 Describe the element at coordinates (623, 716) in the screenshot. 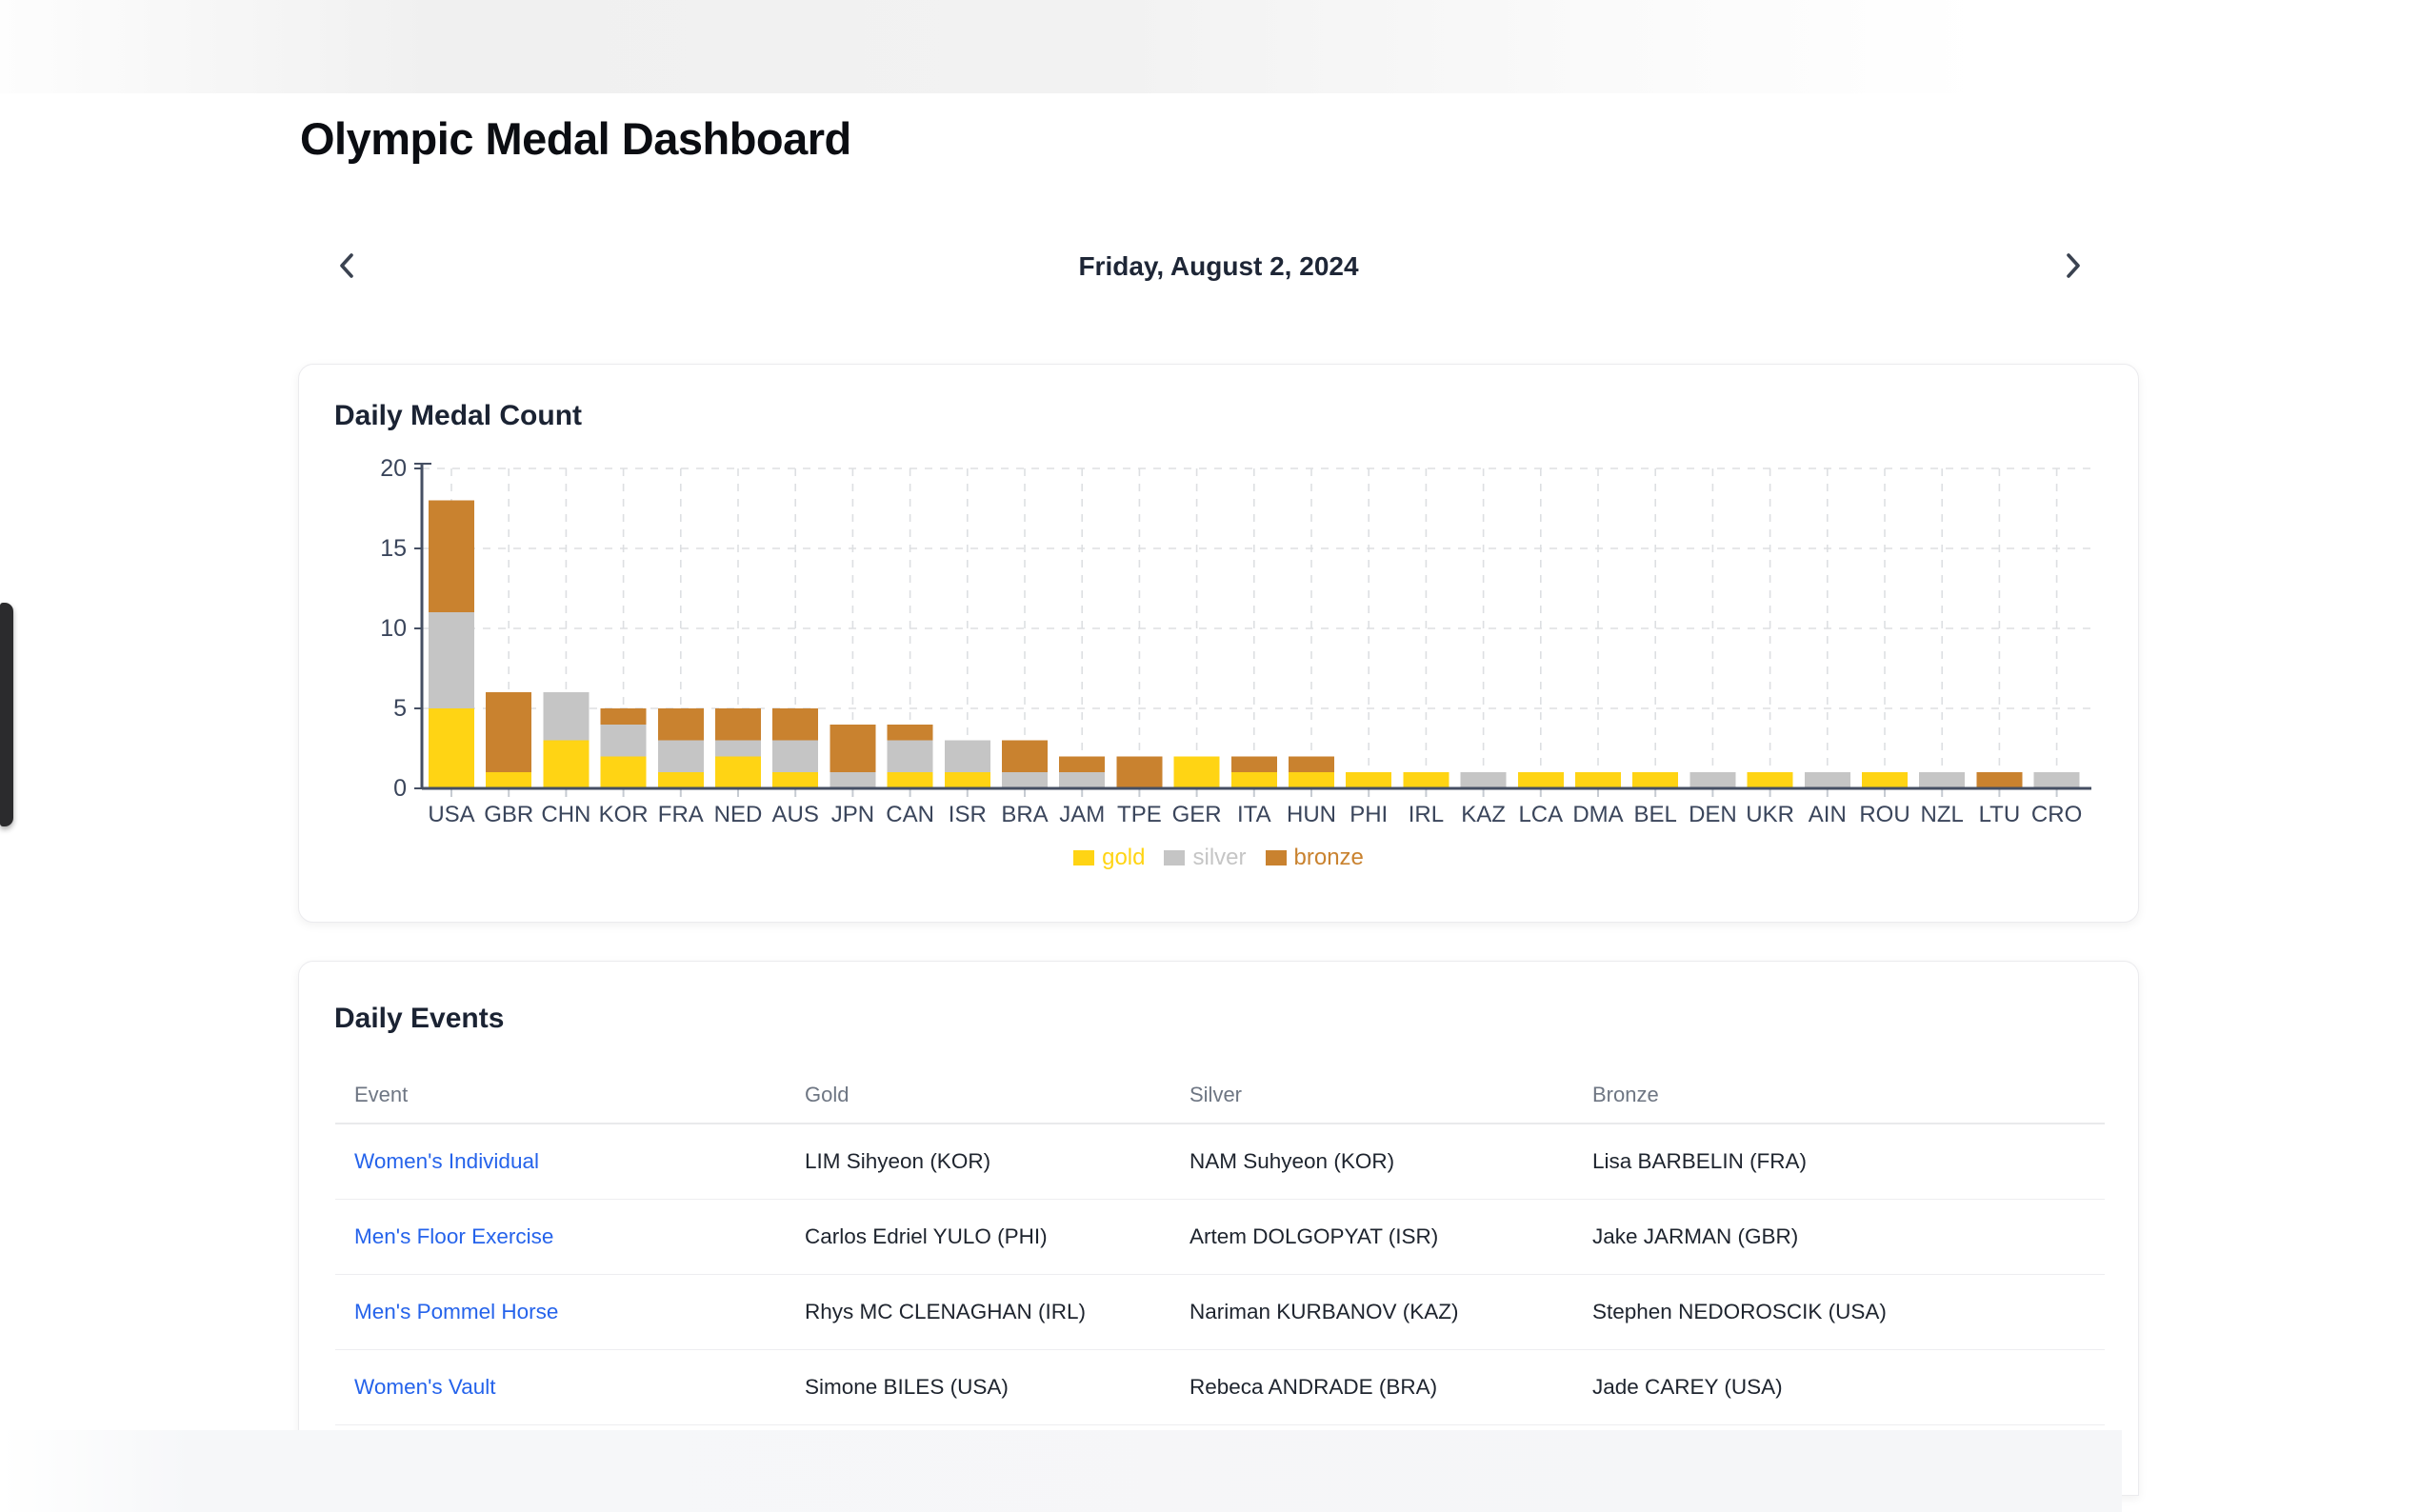

I see `bar-KOR-bronze` at that location.